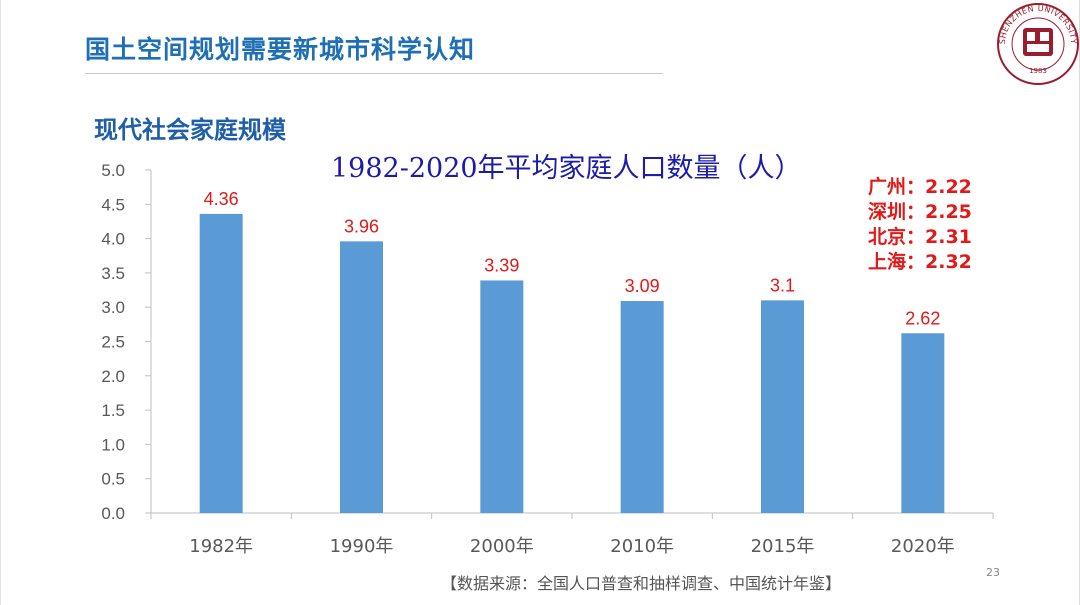 The image size is (1080, 605). What do you see at coordinates (113, 479) in the screenshot?
I see `y-tick-label: 0.5` at bounding box center [113, 479].